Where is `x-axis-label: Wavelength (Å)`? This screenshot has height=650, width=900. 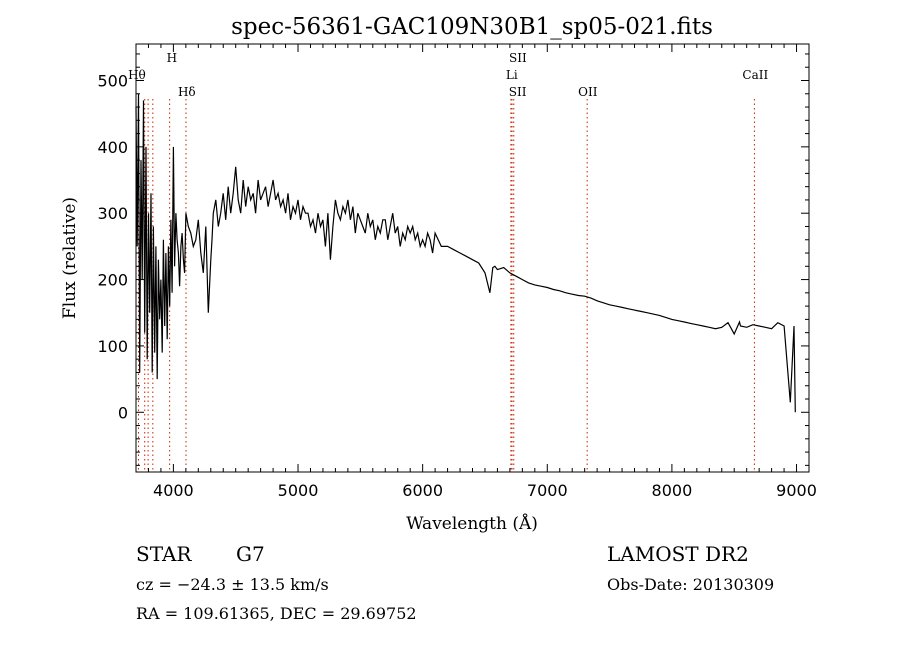
x-axis-label: Wavelength (Å) is located at coordinates (472, 523).